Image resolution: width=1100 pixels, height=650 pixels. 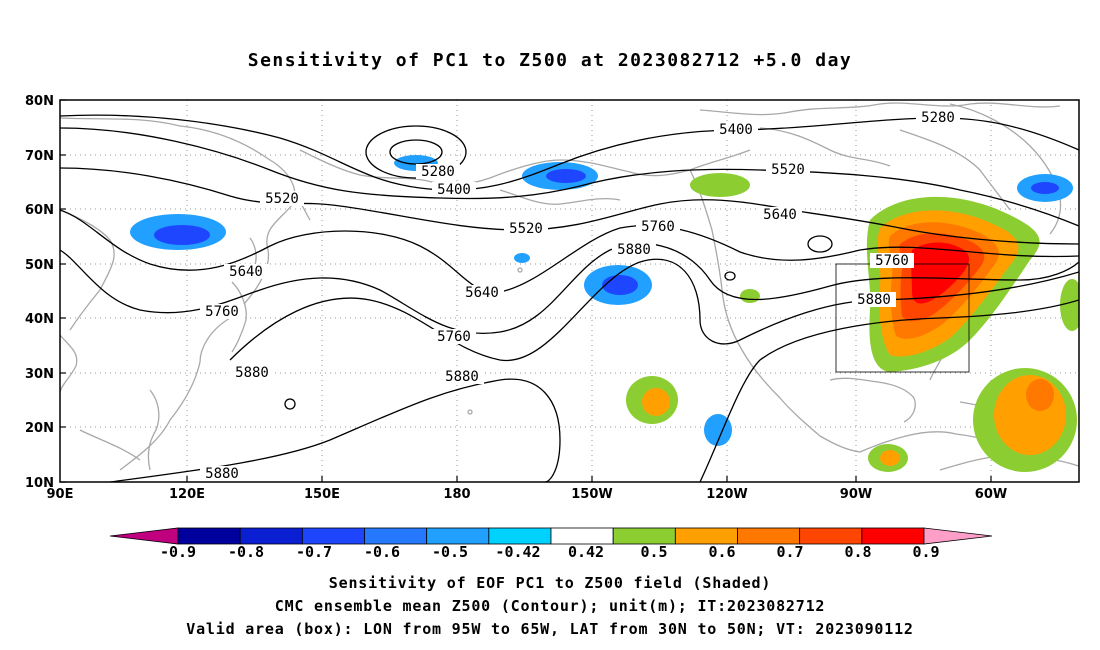 I want to click on contour-label-5760-d: 5760, so click(x=892, y=261).